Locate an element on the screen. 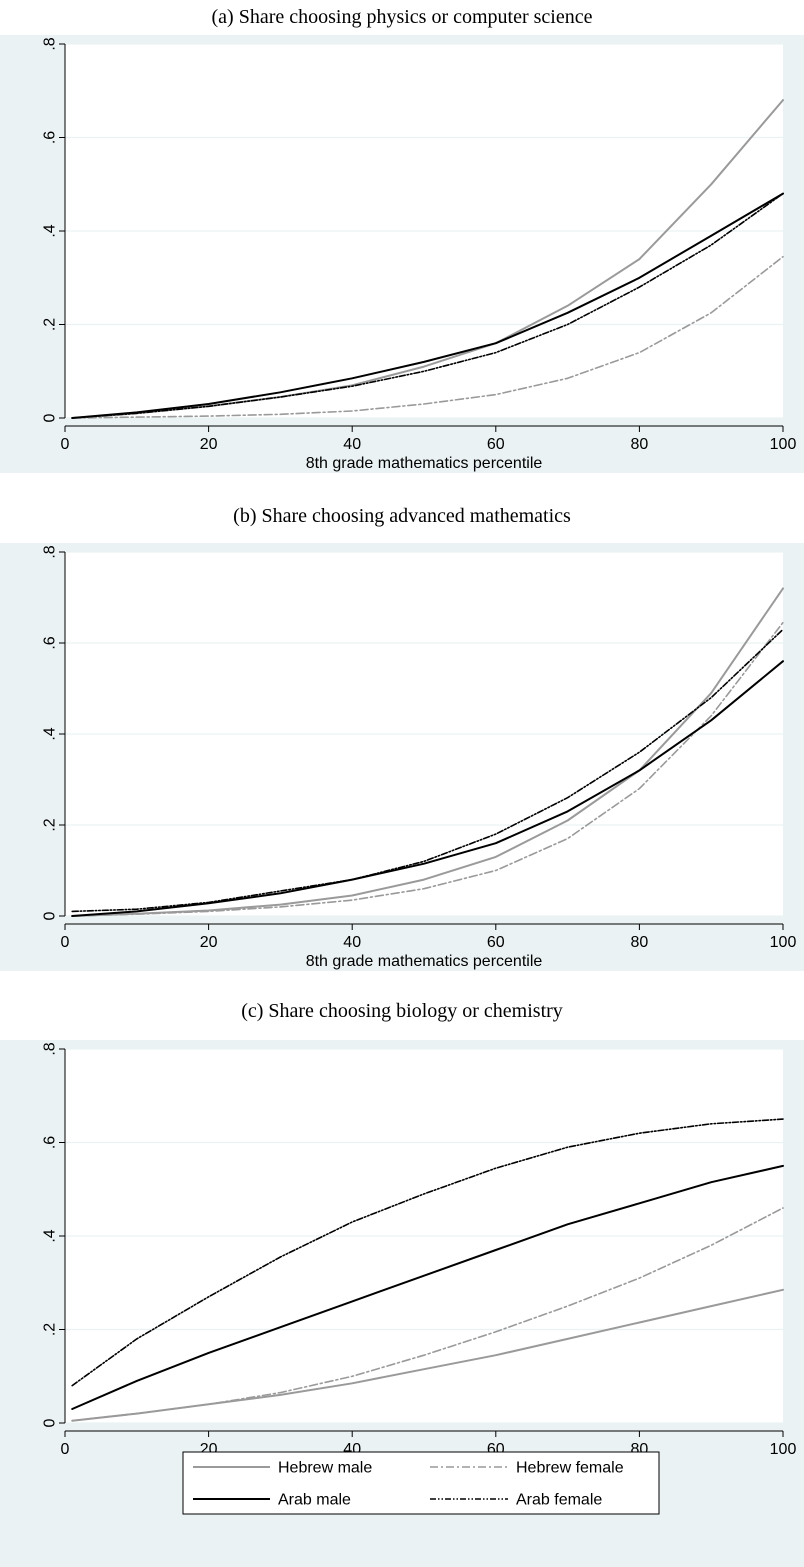 Image resolution: width=804 pixels, height=1567 pixels. x-tick-label-b-2: 40 is located at coordinates (352, 942).